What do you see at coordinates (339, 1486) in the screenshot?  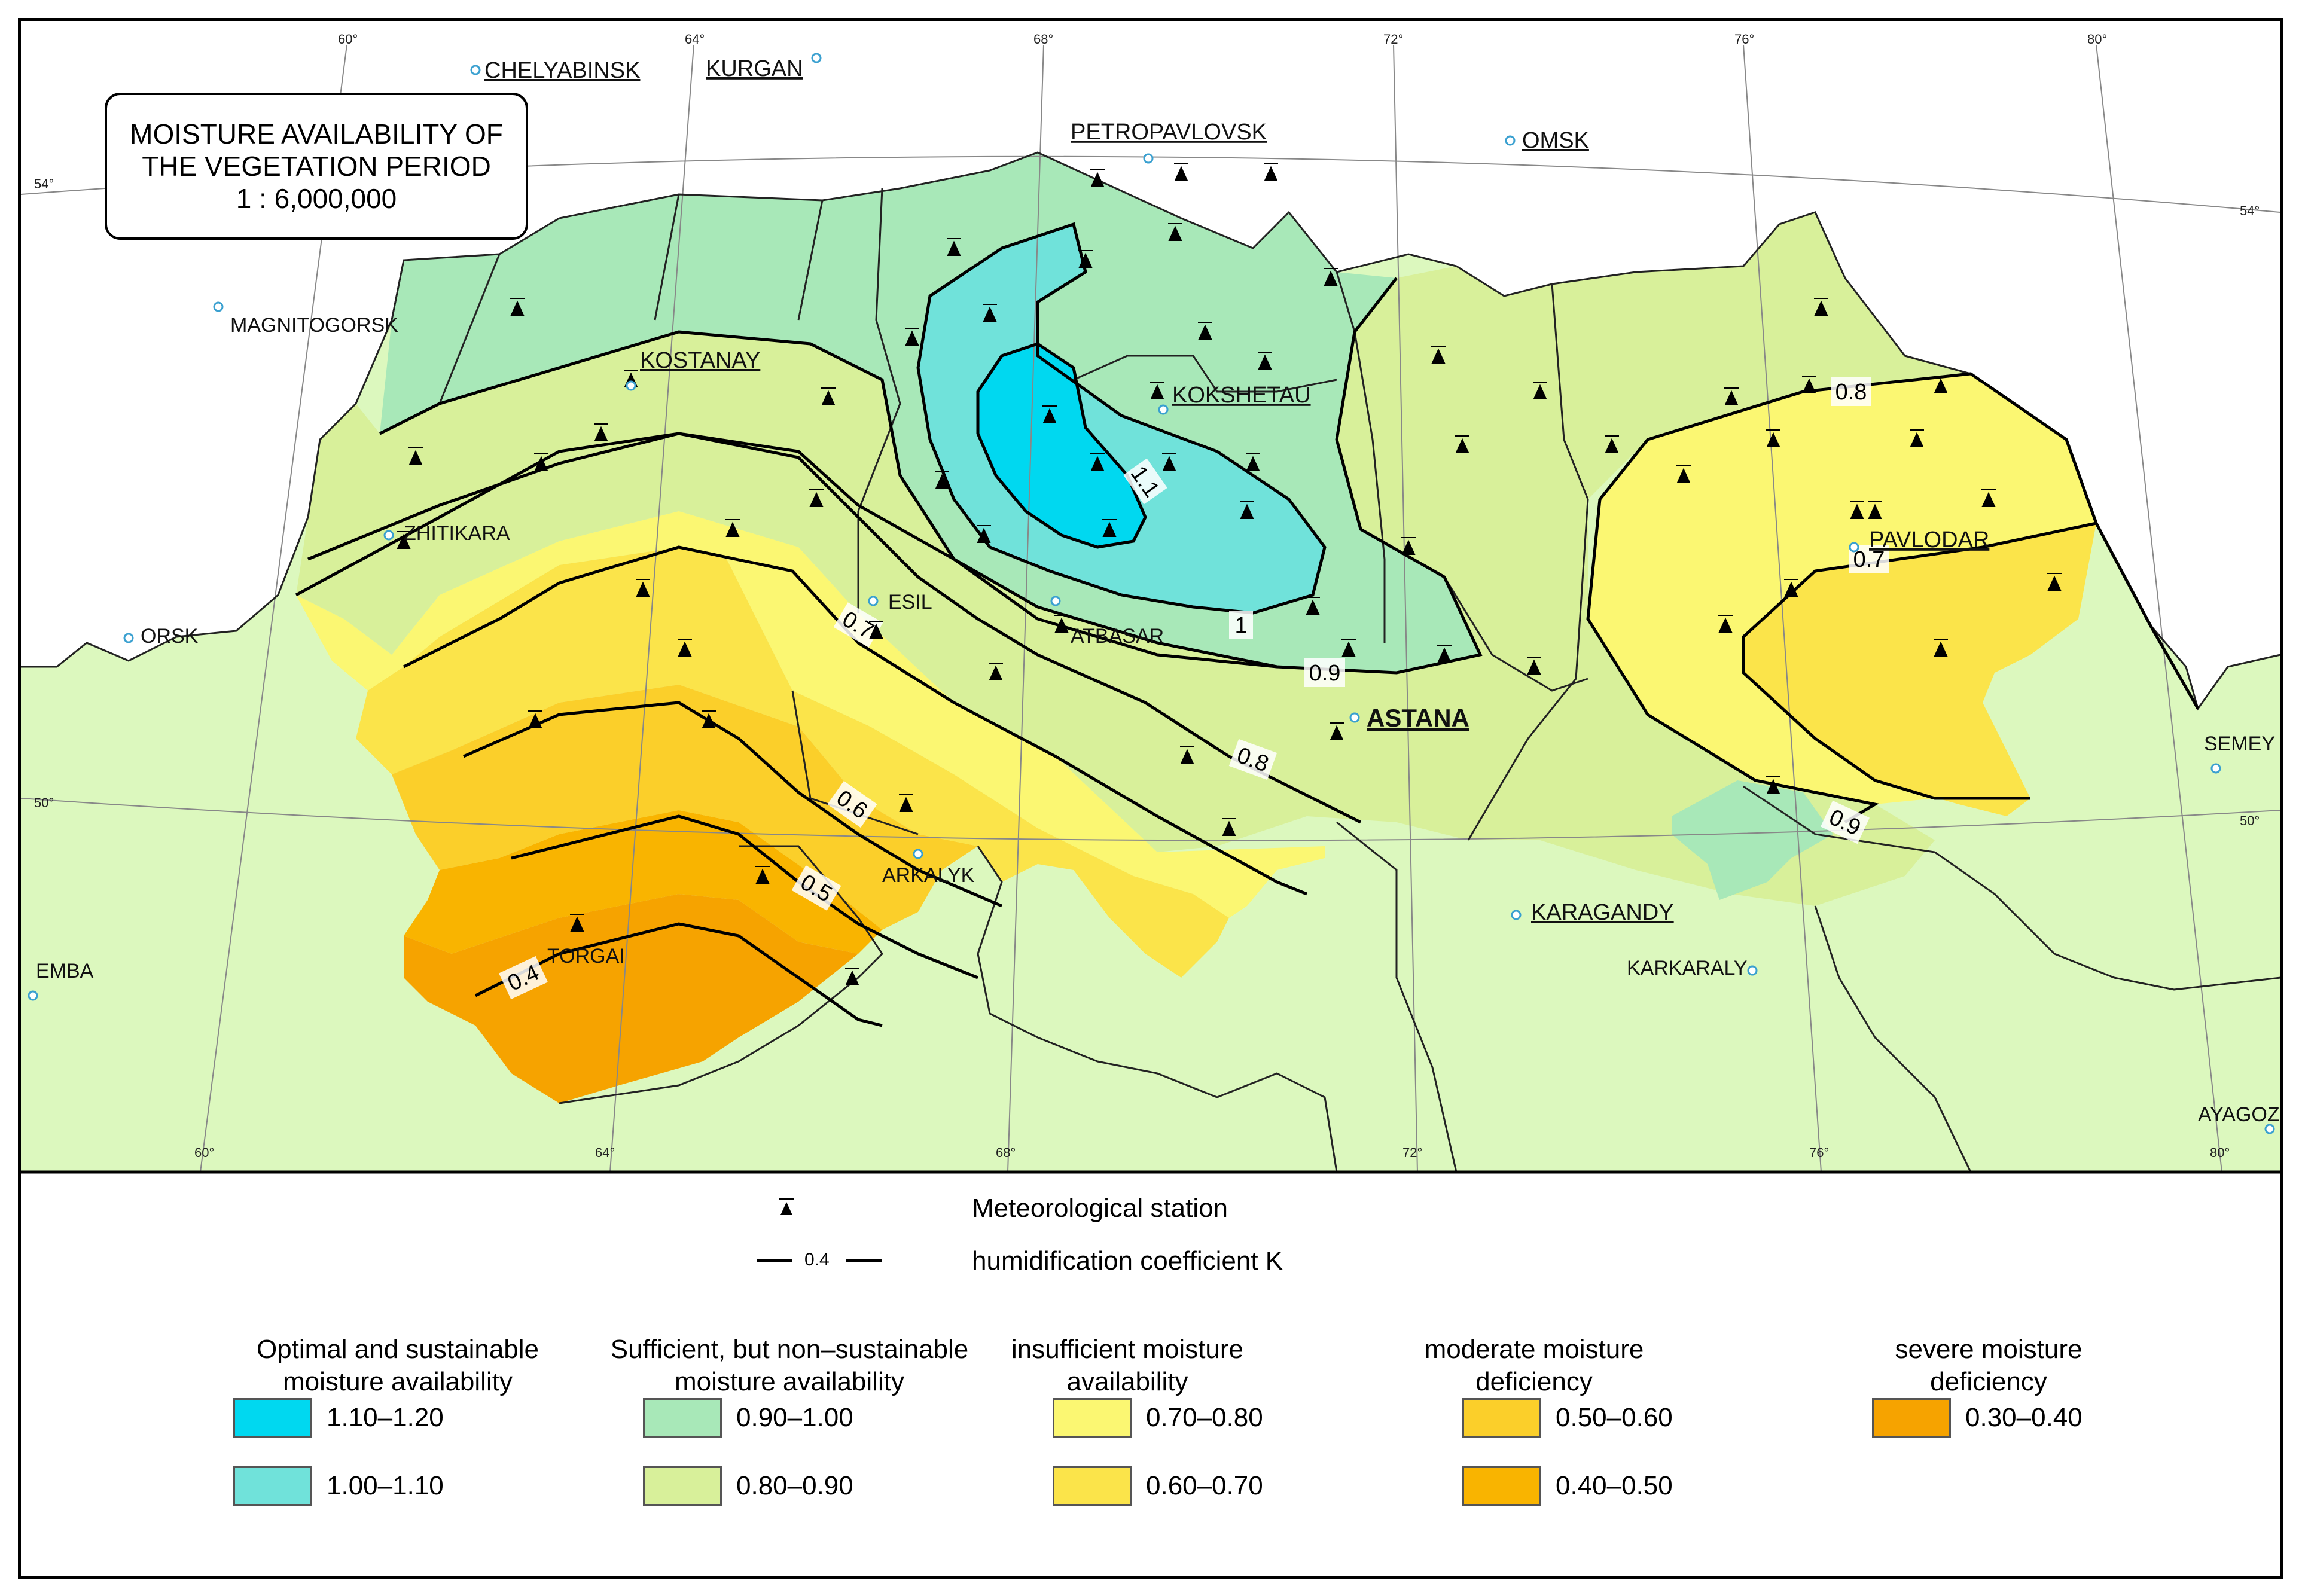 I see `legend-range-100-110: 1.00–1.10` at bounding box center [339, 1486].